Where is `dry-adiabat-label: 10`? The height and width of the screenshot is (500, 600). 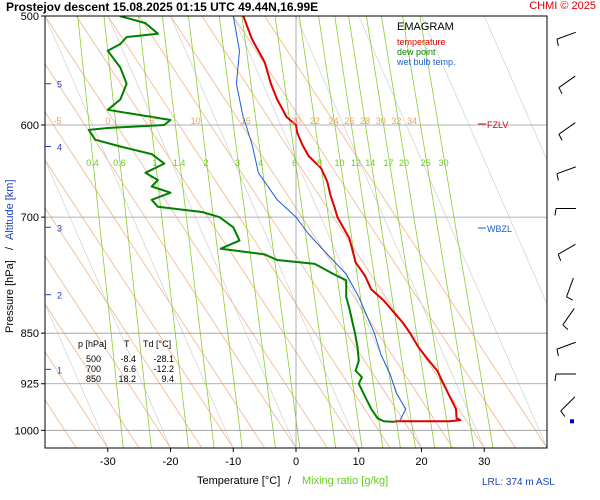
dry-adiabat-label: 10 is located at coordinates (196, 121).